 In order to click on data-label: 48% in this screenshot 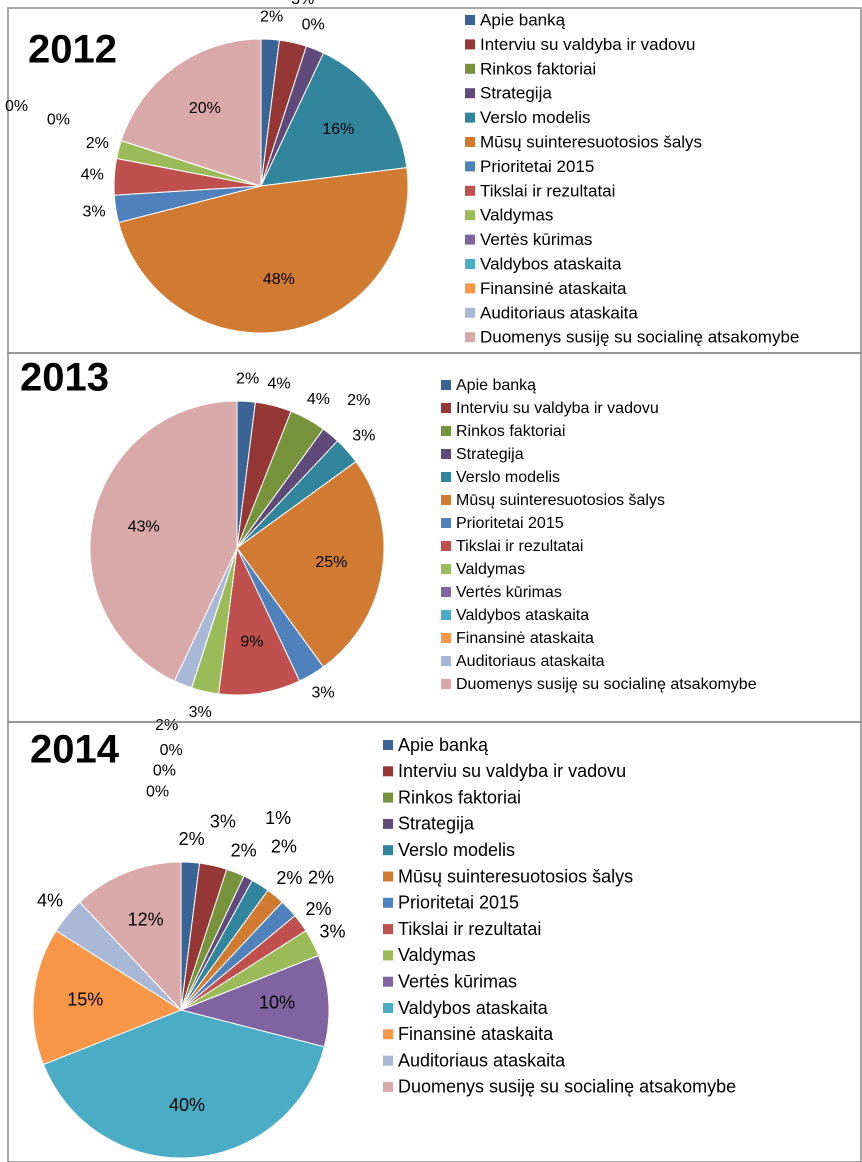, I will do `click(279, 279)`.